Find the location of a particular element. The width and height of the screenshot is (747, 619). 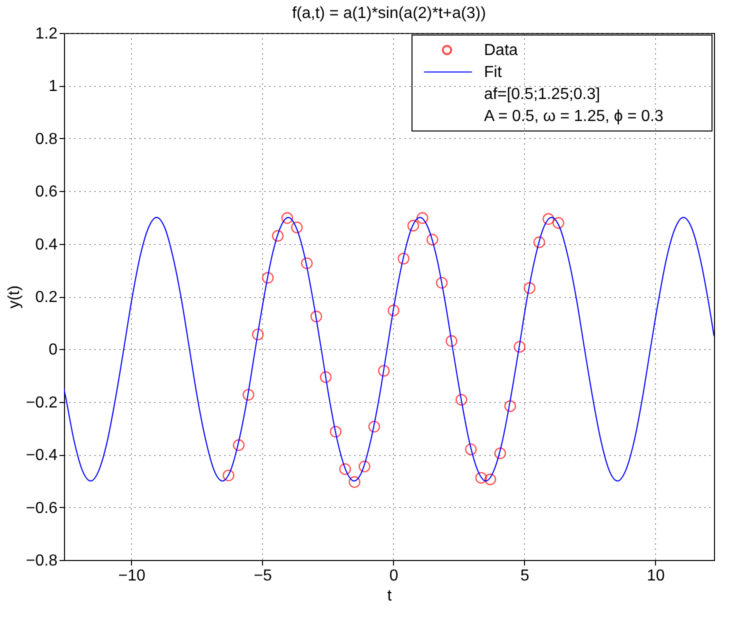

legend-label: Fit is located at coordinates (493, 72).